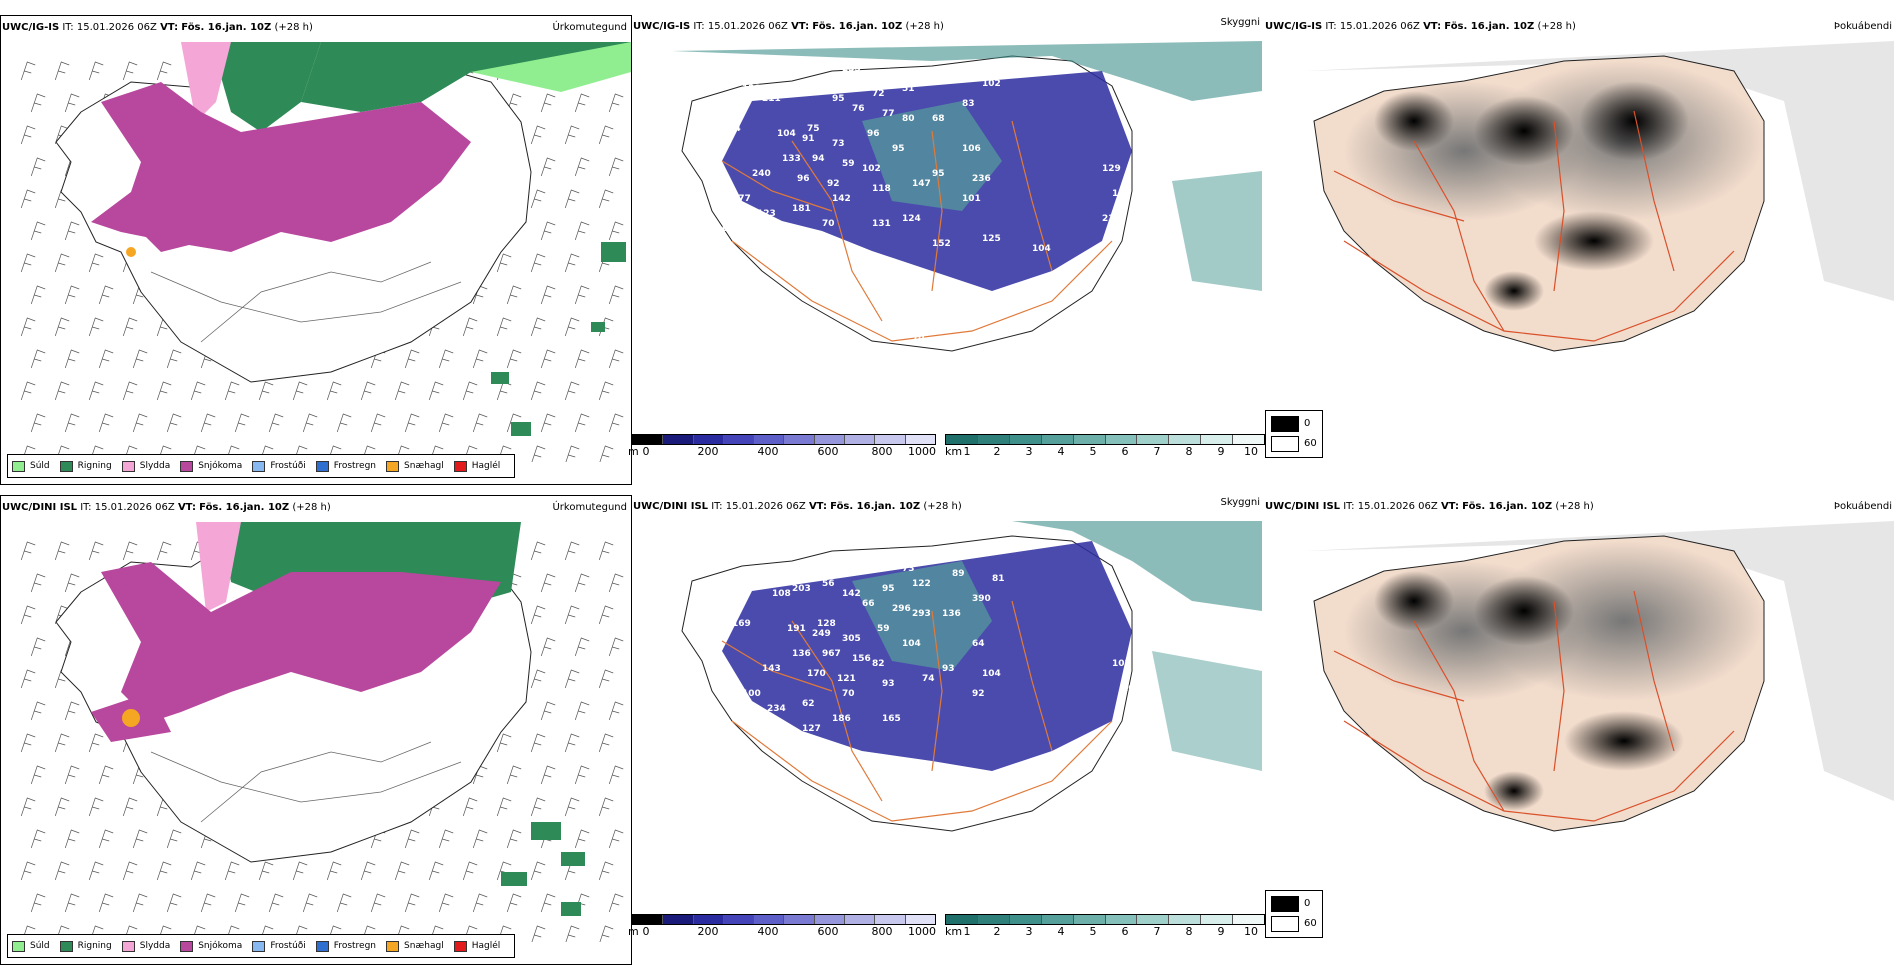 The image size is (1900, 965). Describe the element at coordinates (861, 564) in the screenshot. I see `cloud-base-value: 140` at that location.